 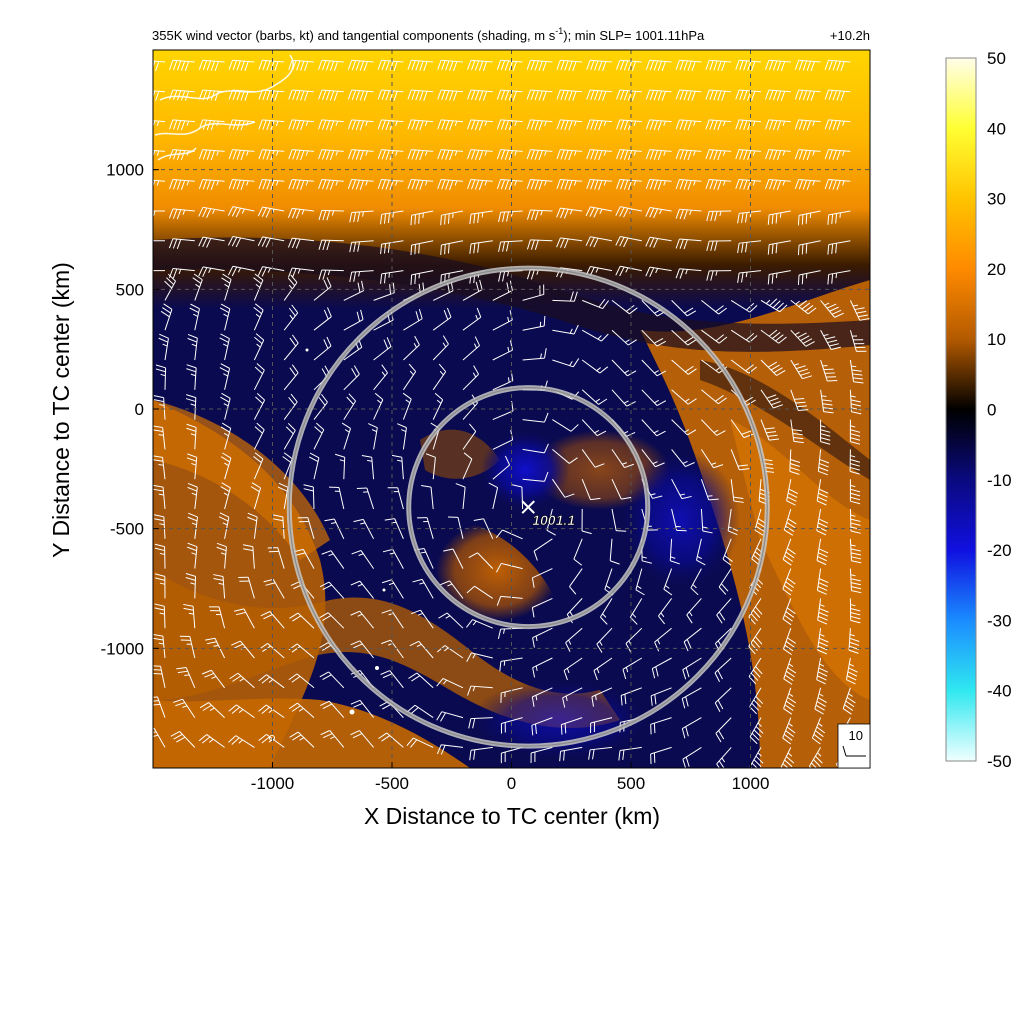 I want to click on colorbar-tick-label: -50, so click(x=999, y=761).